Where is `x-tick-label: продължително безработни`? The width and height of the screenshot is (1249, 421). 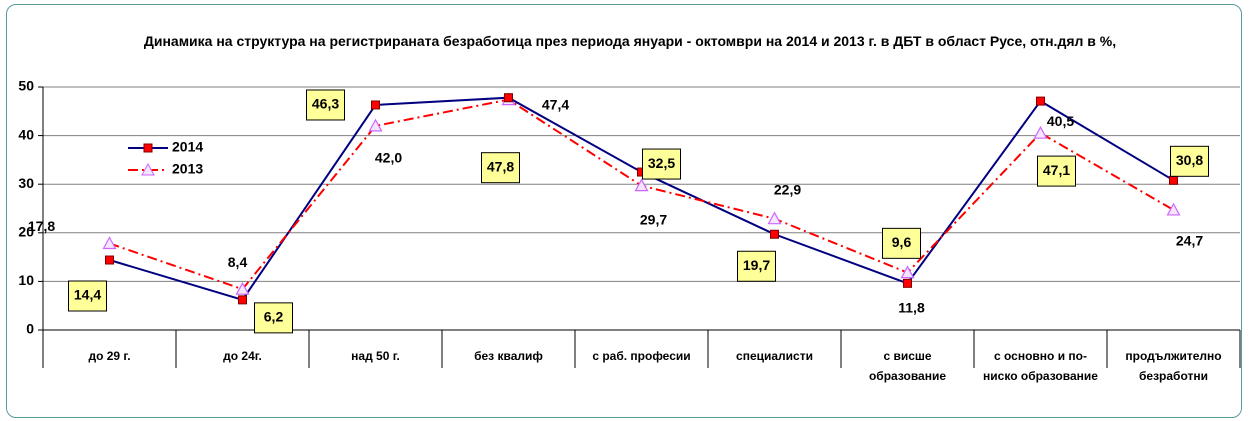 x-tick-label: продължително безработни is located at coordinates (1173, 366).